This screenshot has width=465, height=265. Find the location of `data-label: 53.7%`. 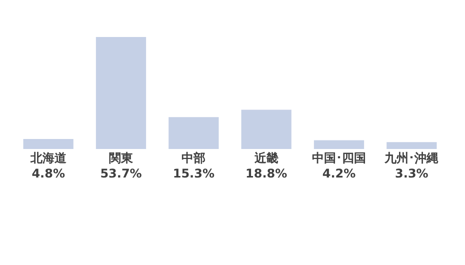

data-label: 53.7% is located at coordinates (121, 173).